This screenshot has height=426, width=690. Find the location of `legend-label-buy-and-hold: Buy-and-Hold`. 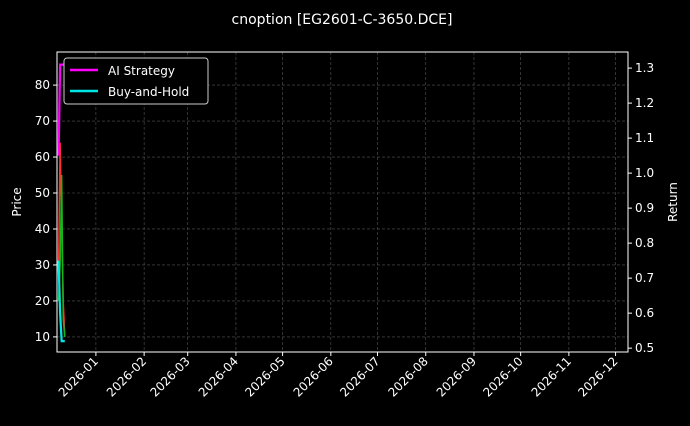

legend-label-buy-and-hold: Buy-and-Hold is located at coordinates (148, 92).